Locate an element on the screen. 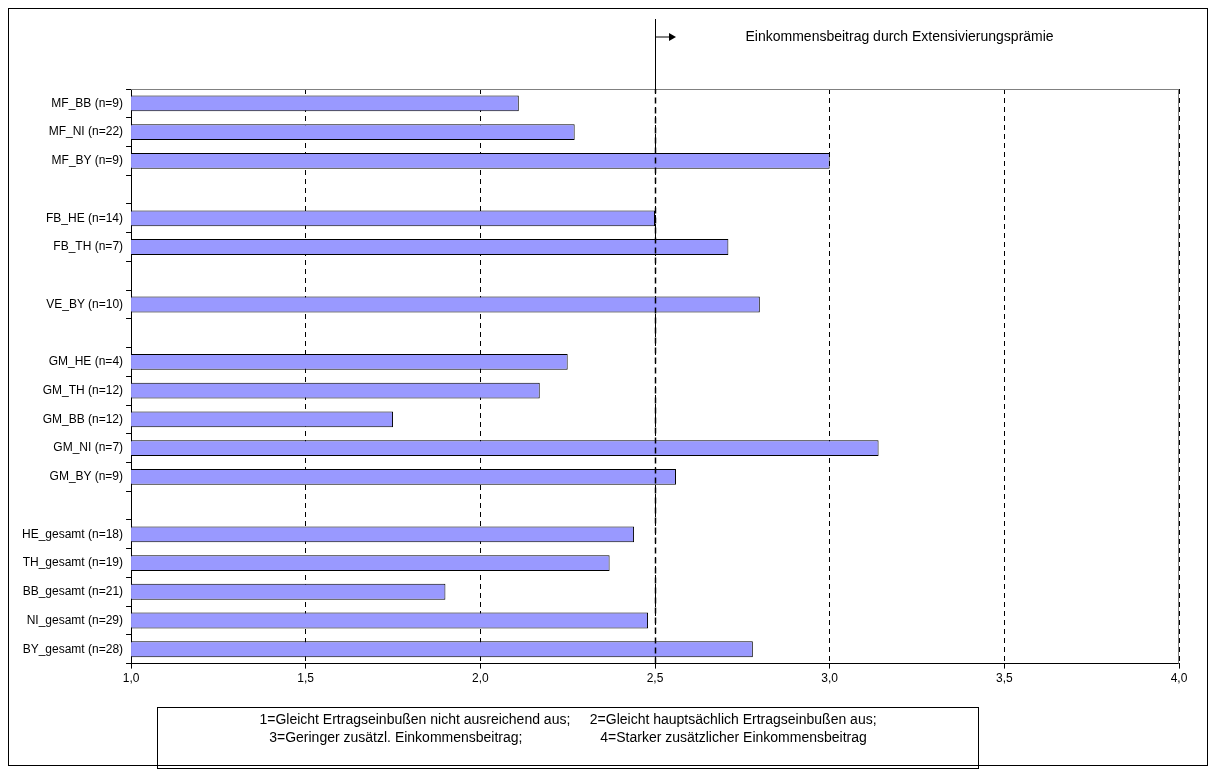  y-tick-label: GM_BY (n=9) is located at coordinates (86, 476).